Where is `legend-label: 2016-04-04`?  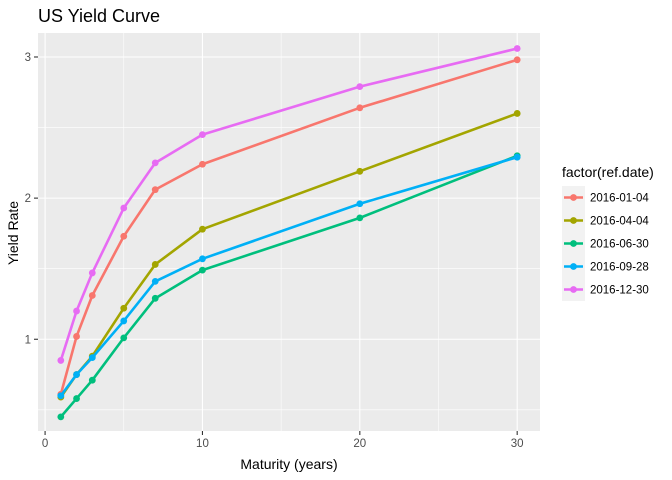 legend-label: 2016-04-04 is located at coordinates (619, 222).